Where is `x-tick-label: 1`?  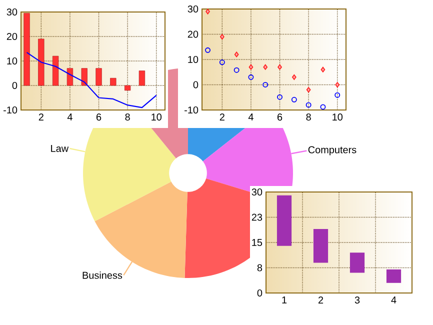
x-tick-label: 1 is located at coordinates (284, 300).